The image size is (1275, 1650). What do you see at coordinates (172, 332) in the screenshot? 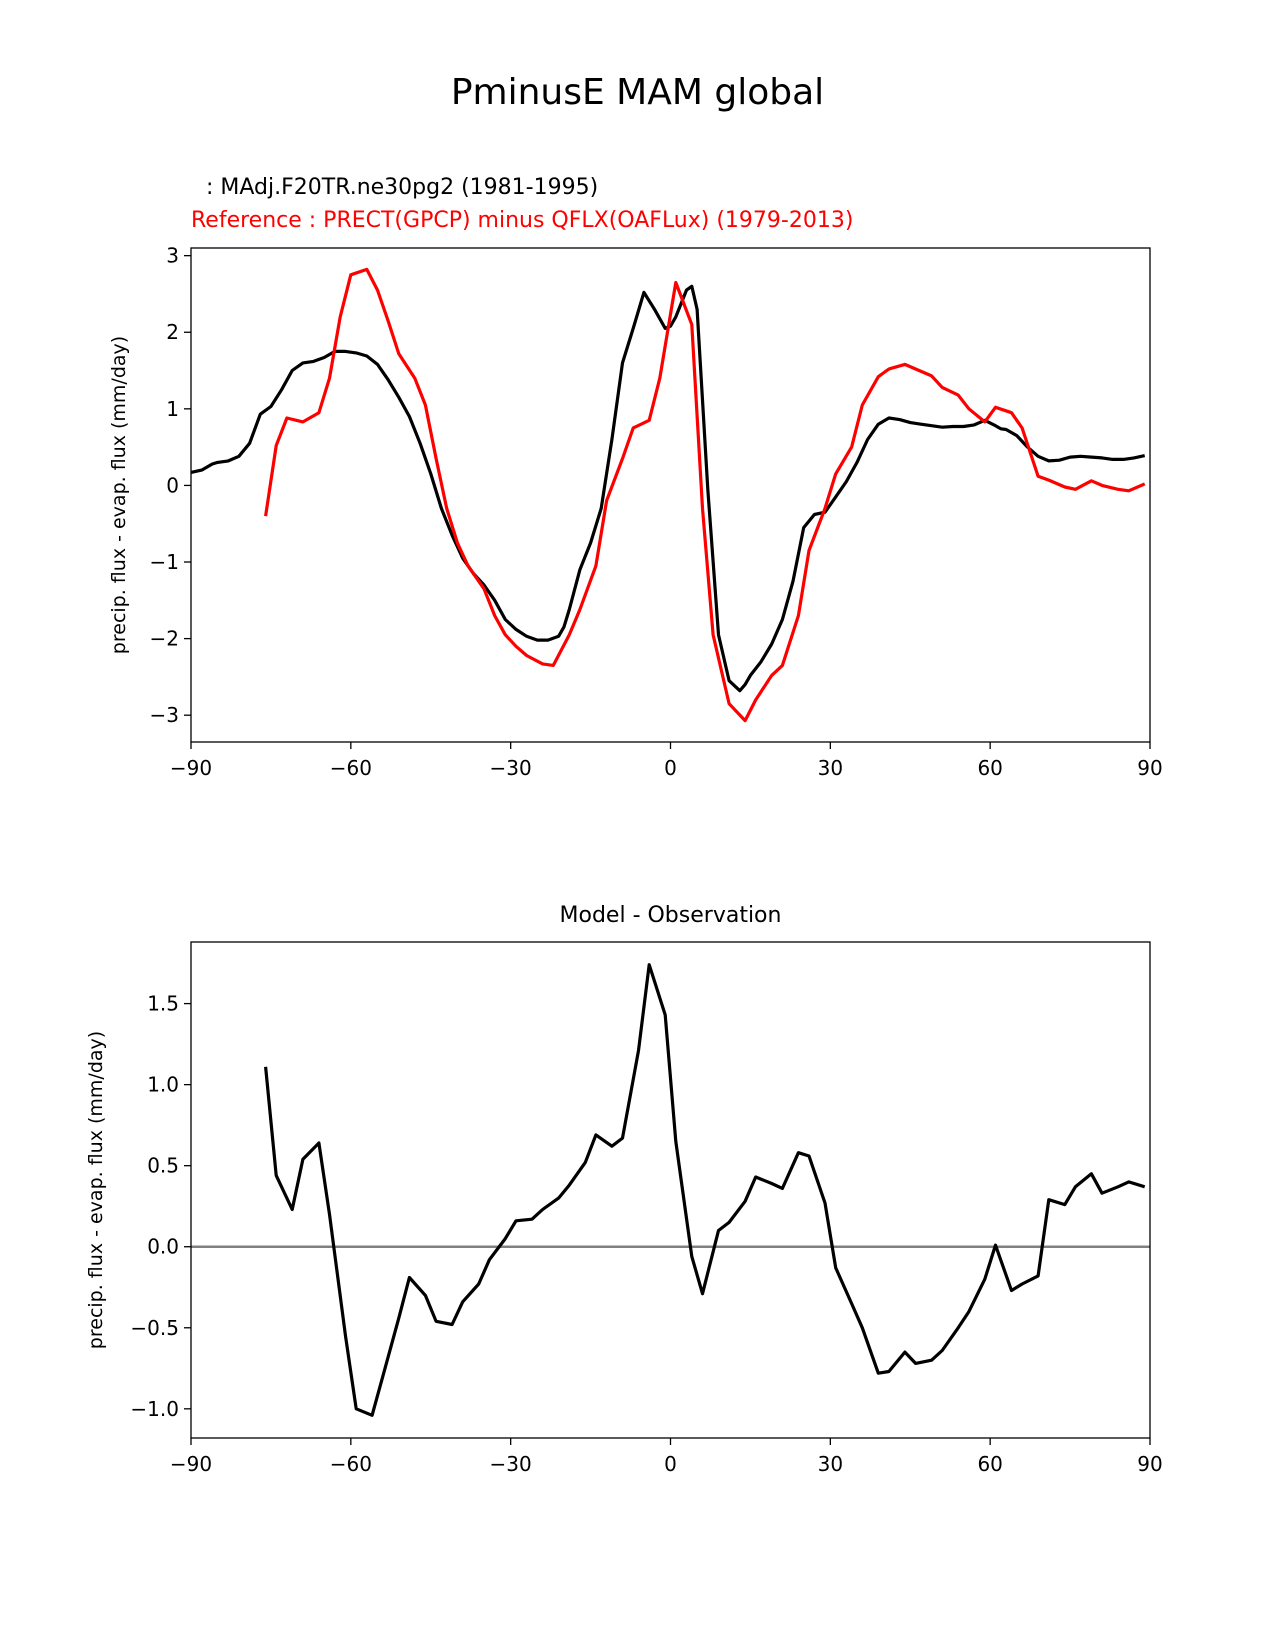
I see `y-tick-label: 2` at bounding box center [172, 332].